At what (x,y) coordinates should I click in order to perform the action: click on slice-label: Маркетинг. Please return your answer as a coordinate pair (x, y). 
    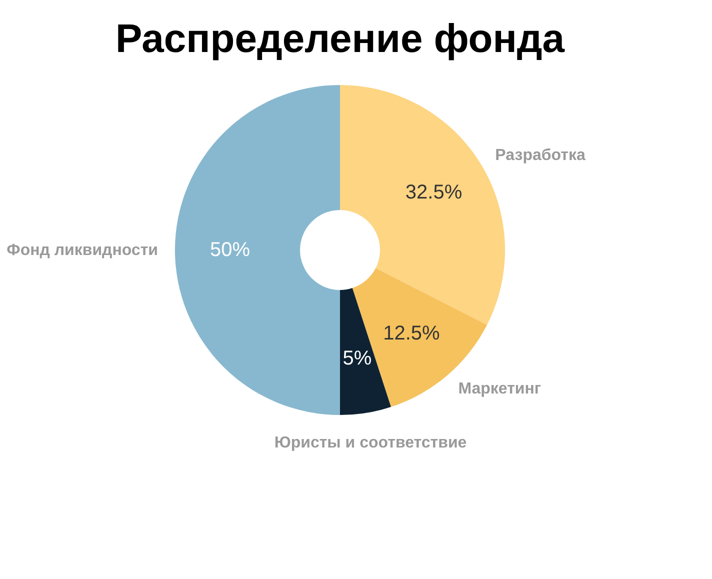
    Looking at the image, I should click on (500, 389).